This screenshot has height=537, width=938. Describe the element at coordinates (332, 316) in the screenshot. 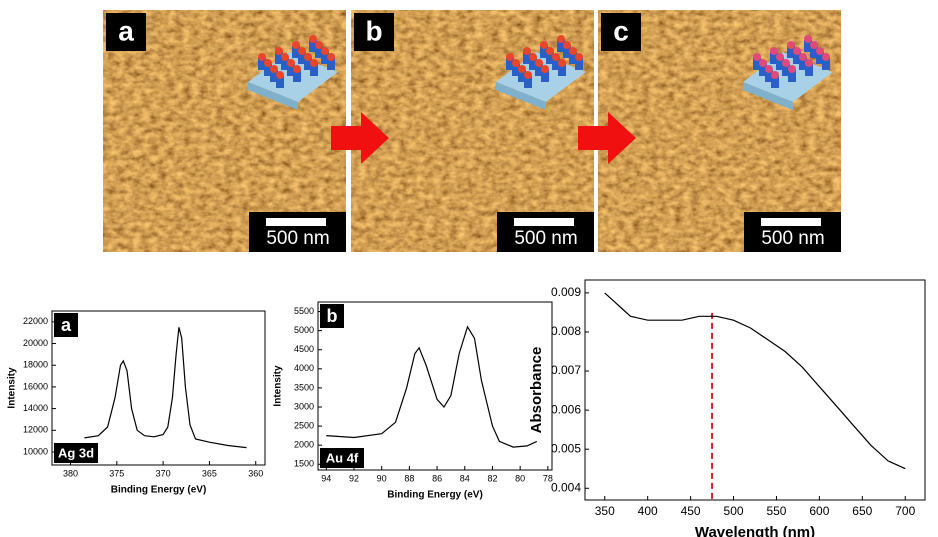

I see `panel-label: b` at that location.